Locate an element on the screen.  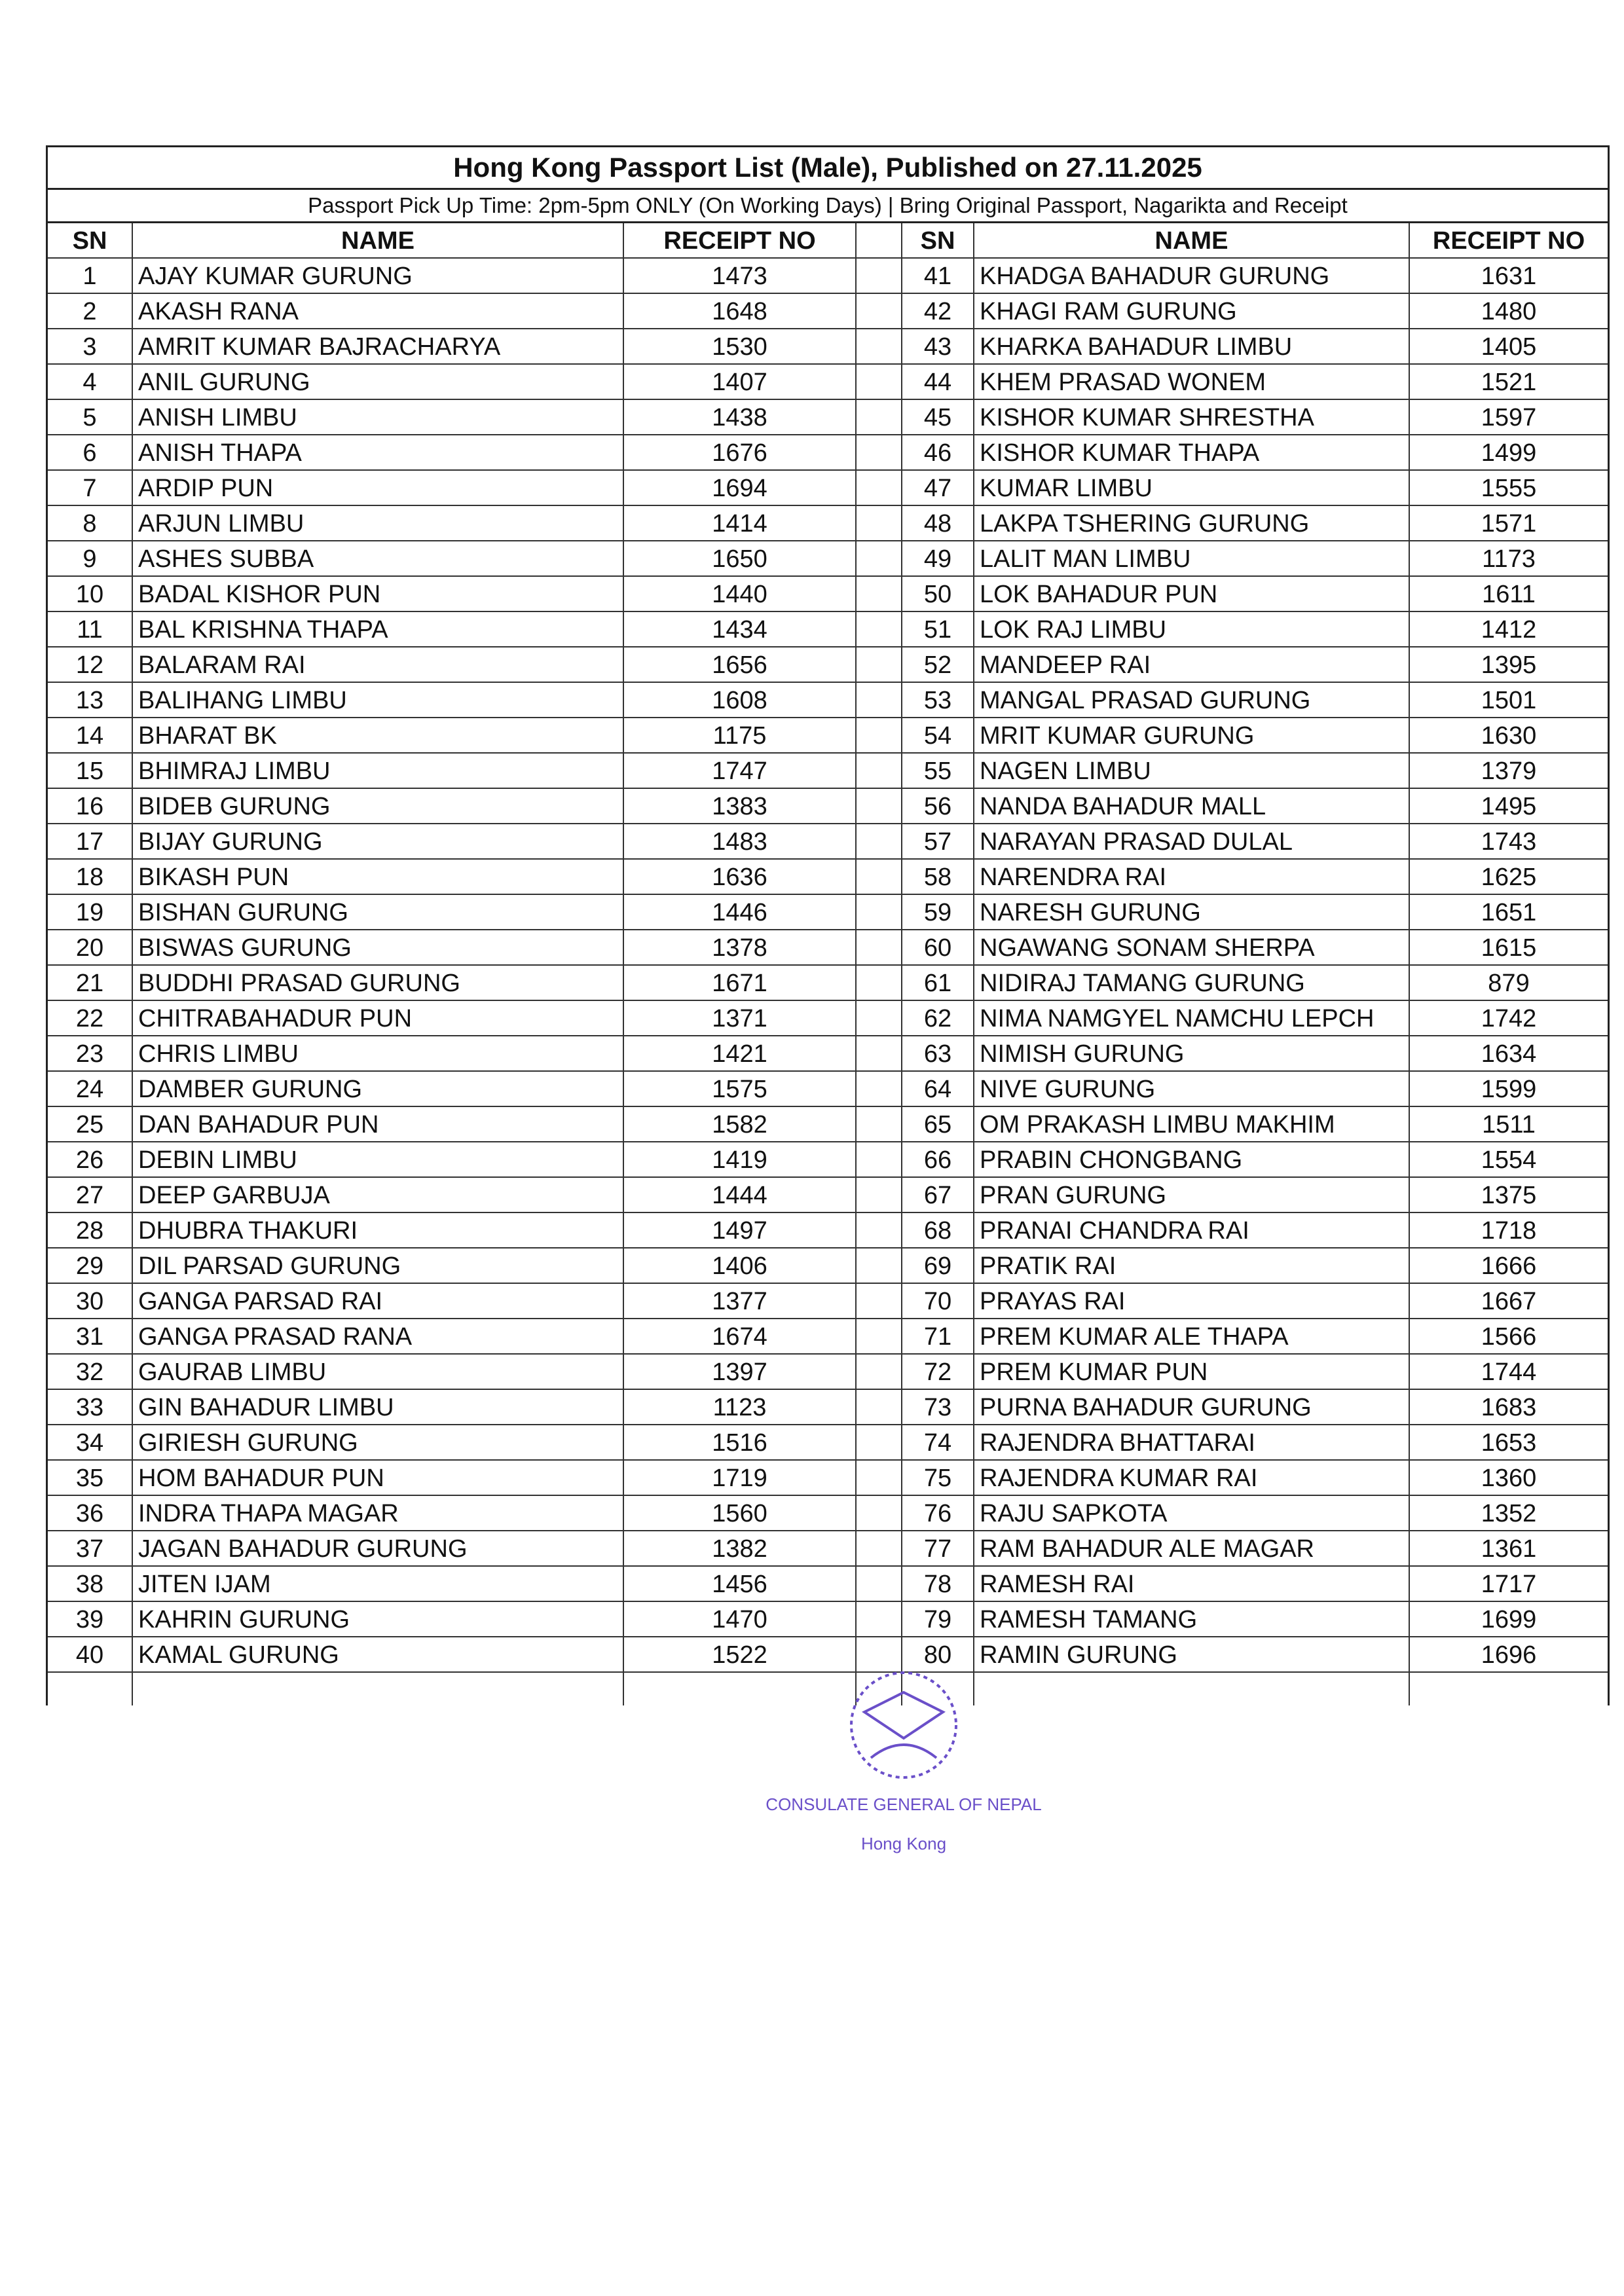
sn-cell: 46 is located at coordinates (938, 452).